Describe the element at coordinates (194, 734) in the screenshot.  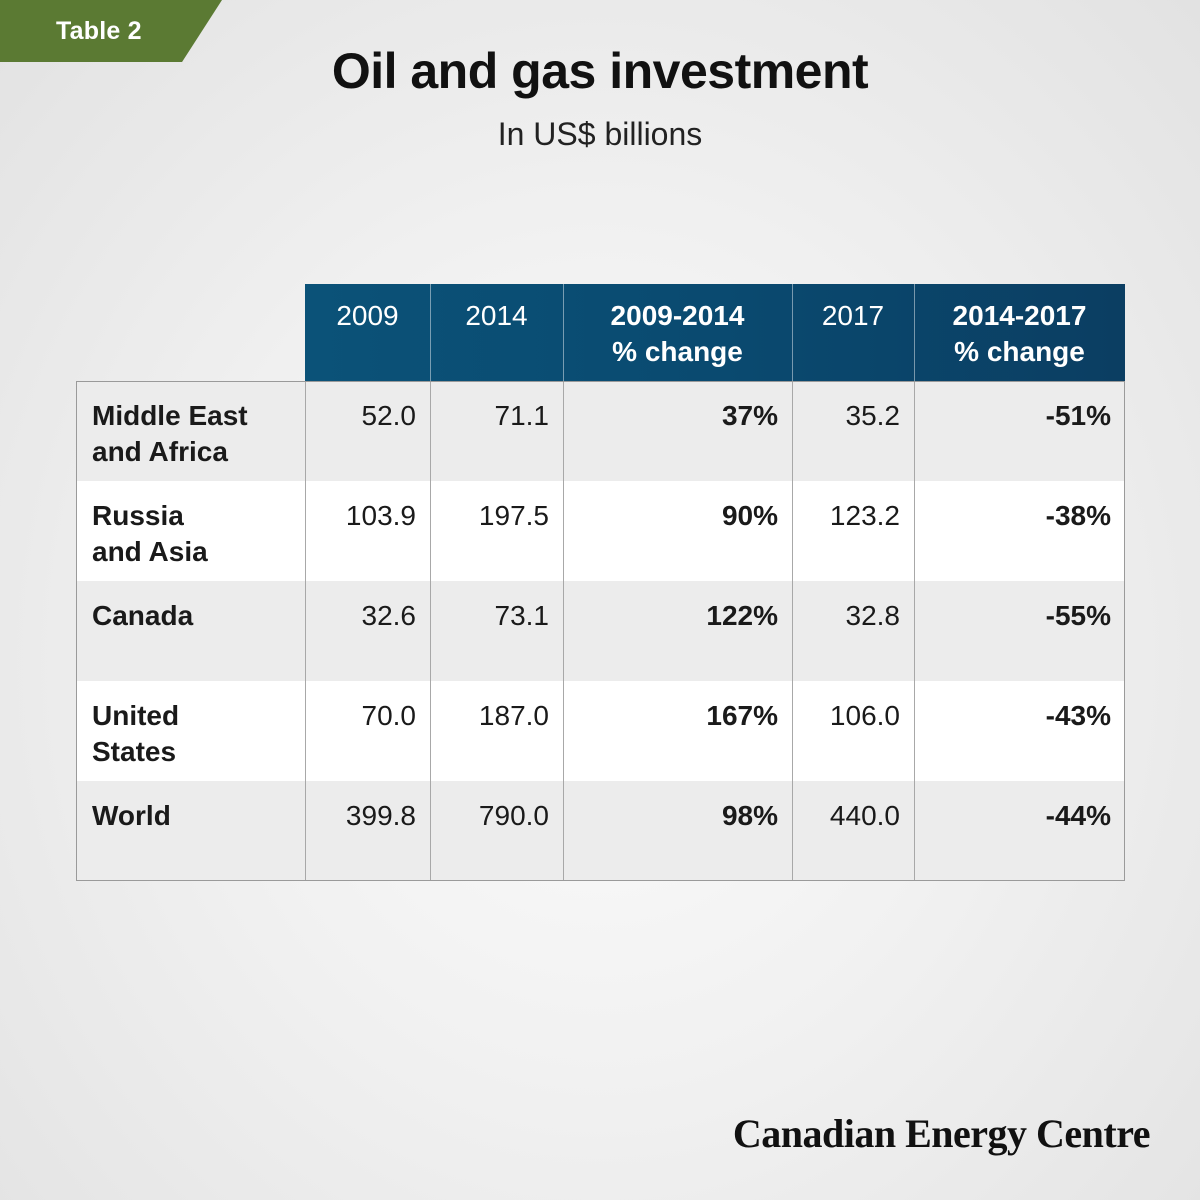
I see `row-label: United States` at that location.